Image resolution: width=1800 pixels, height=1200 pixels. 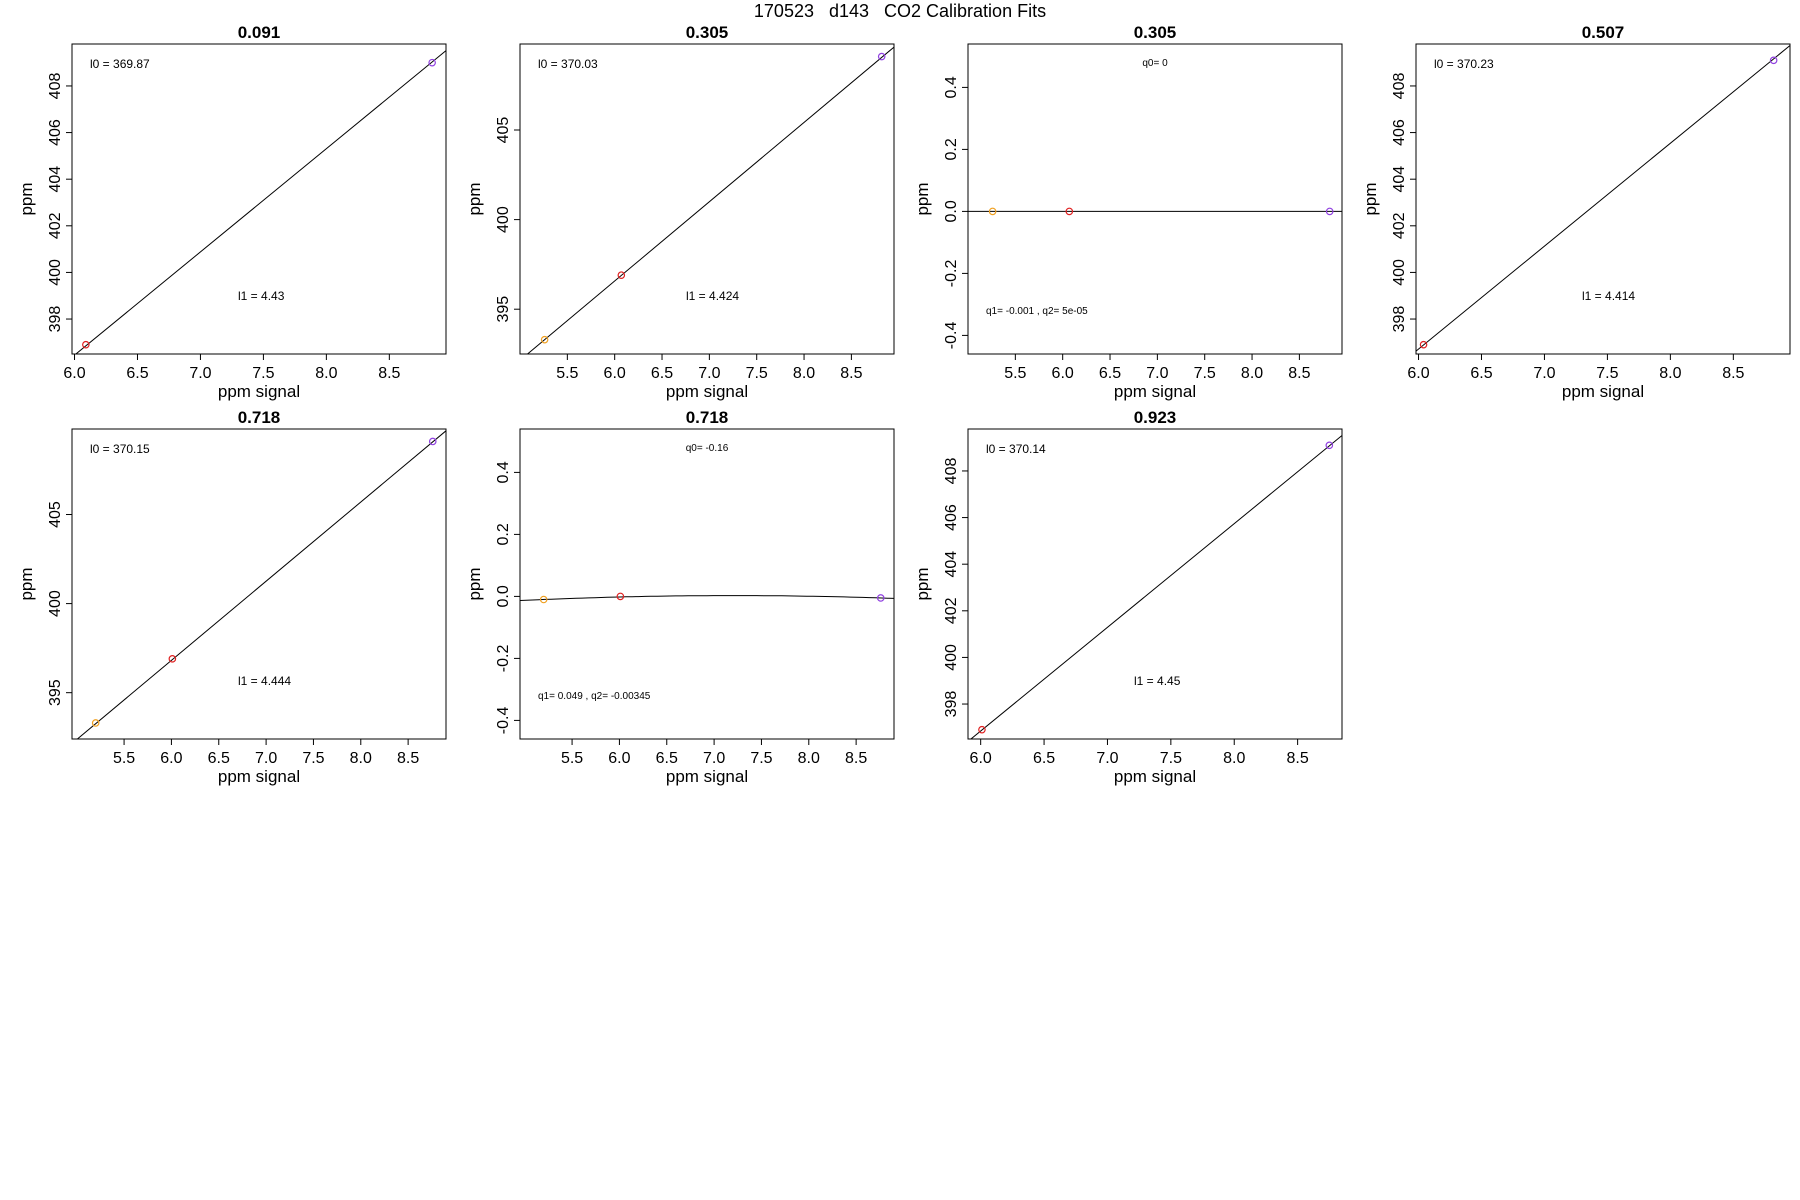 What do you see at coordinates (503, 659) in the screenshot?
I see `y-tick-label: -0.2` at bounding box center [503, 659].